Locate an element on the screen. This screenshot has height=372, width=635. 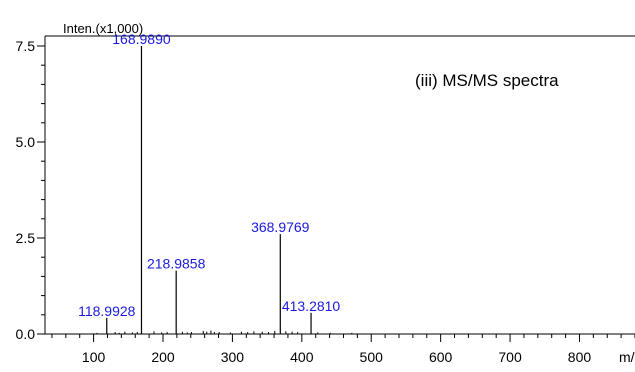
peak-label: 368.9769 is located at coordinates (280, 227).